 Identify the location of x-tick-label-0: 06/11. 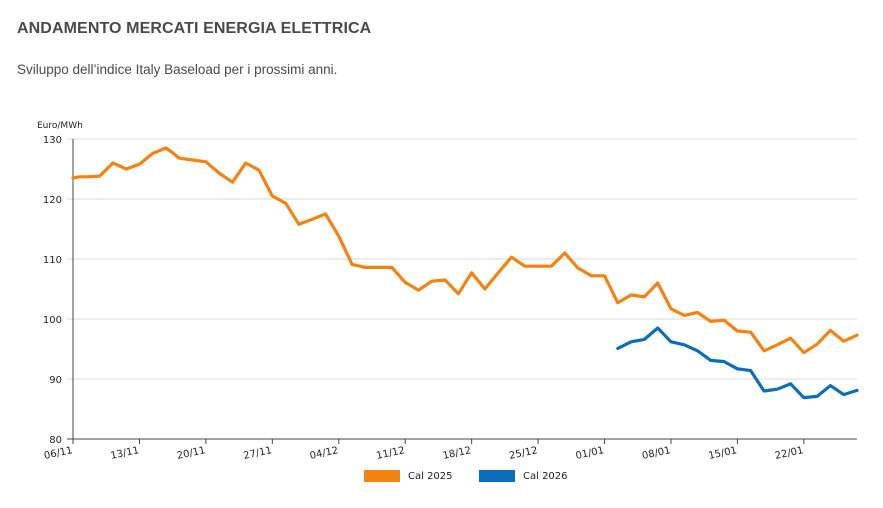
(58, 453).